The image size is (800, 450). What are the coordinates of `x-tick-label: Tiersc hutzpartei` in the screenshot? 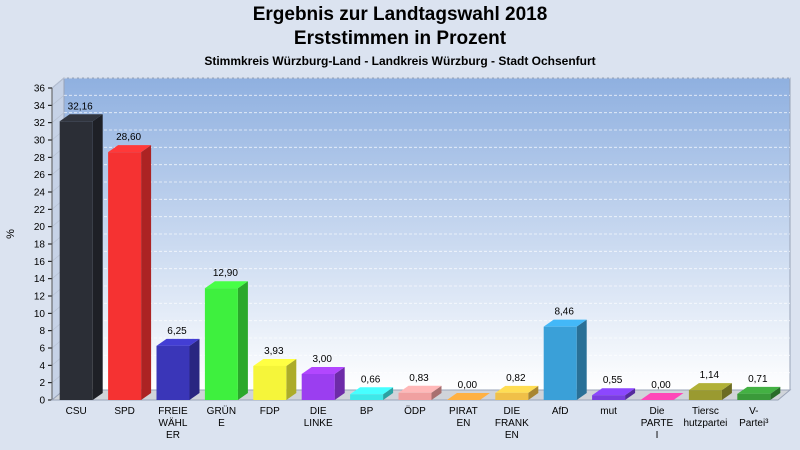 It's located at (705, 417).